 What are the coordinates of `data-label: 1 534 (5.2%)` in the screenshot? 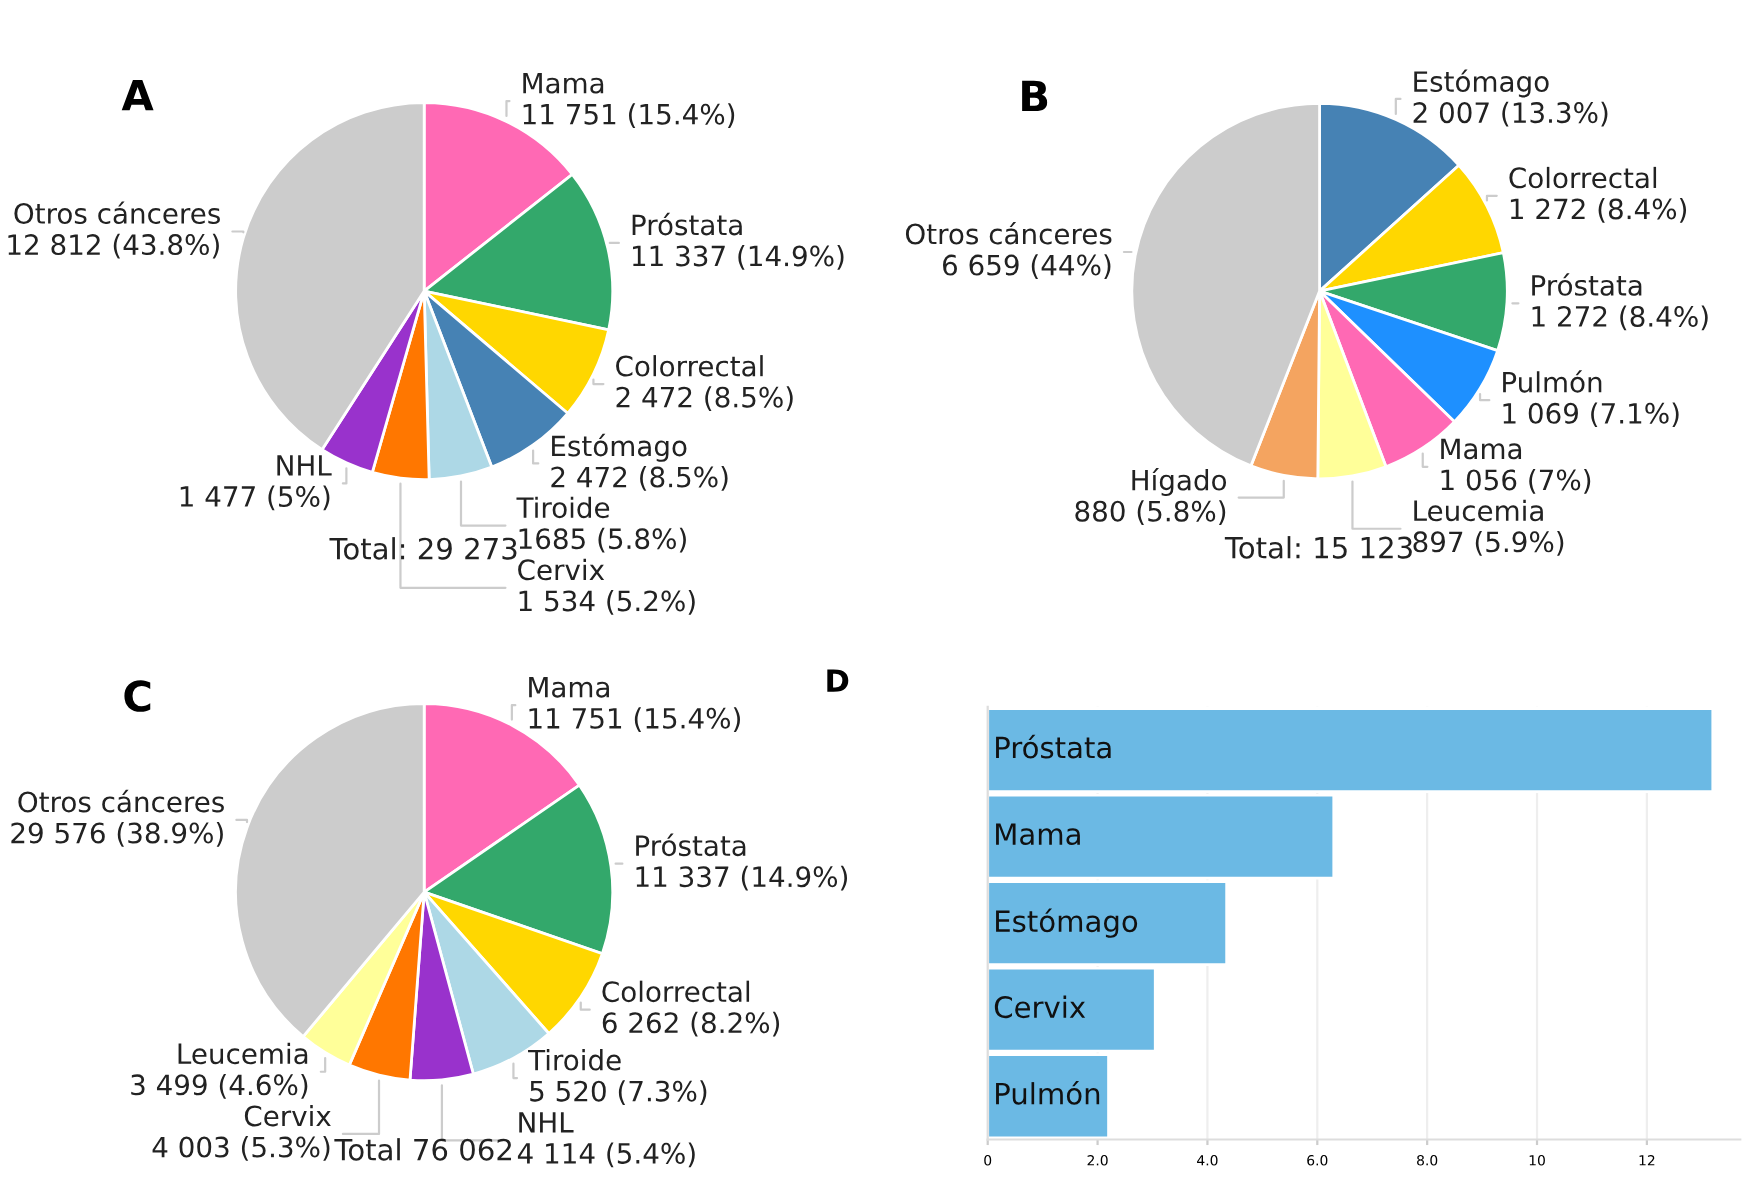 It's located at (607, 602).